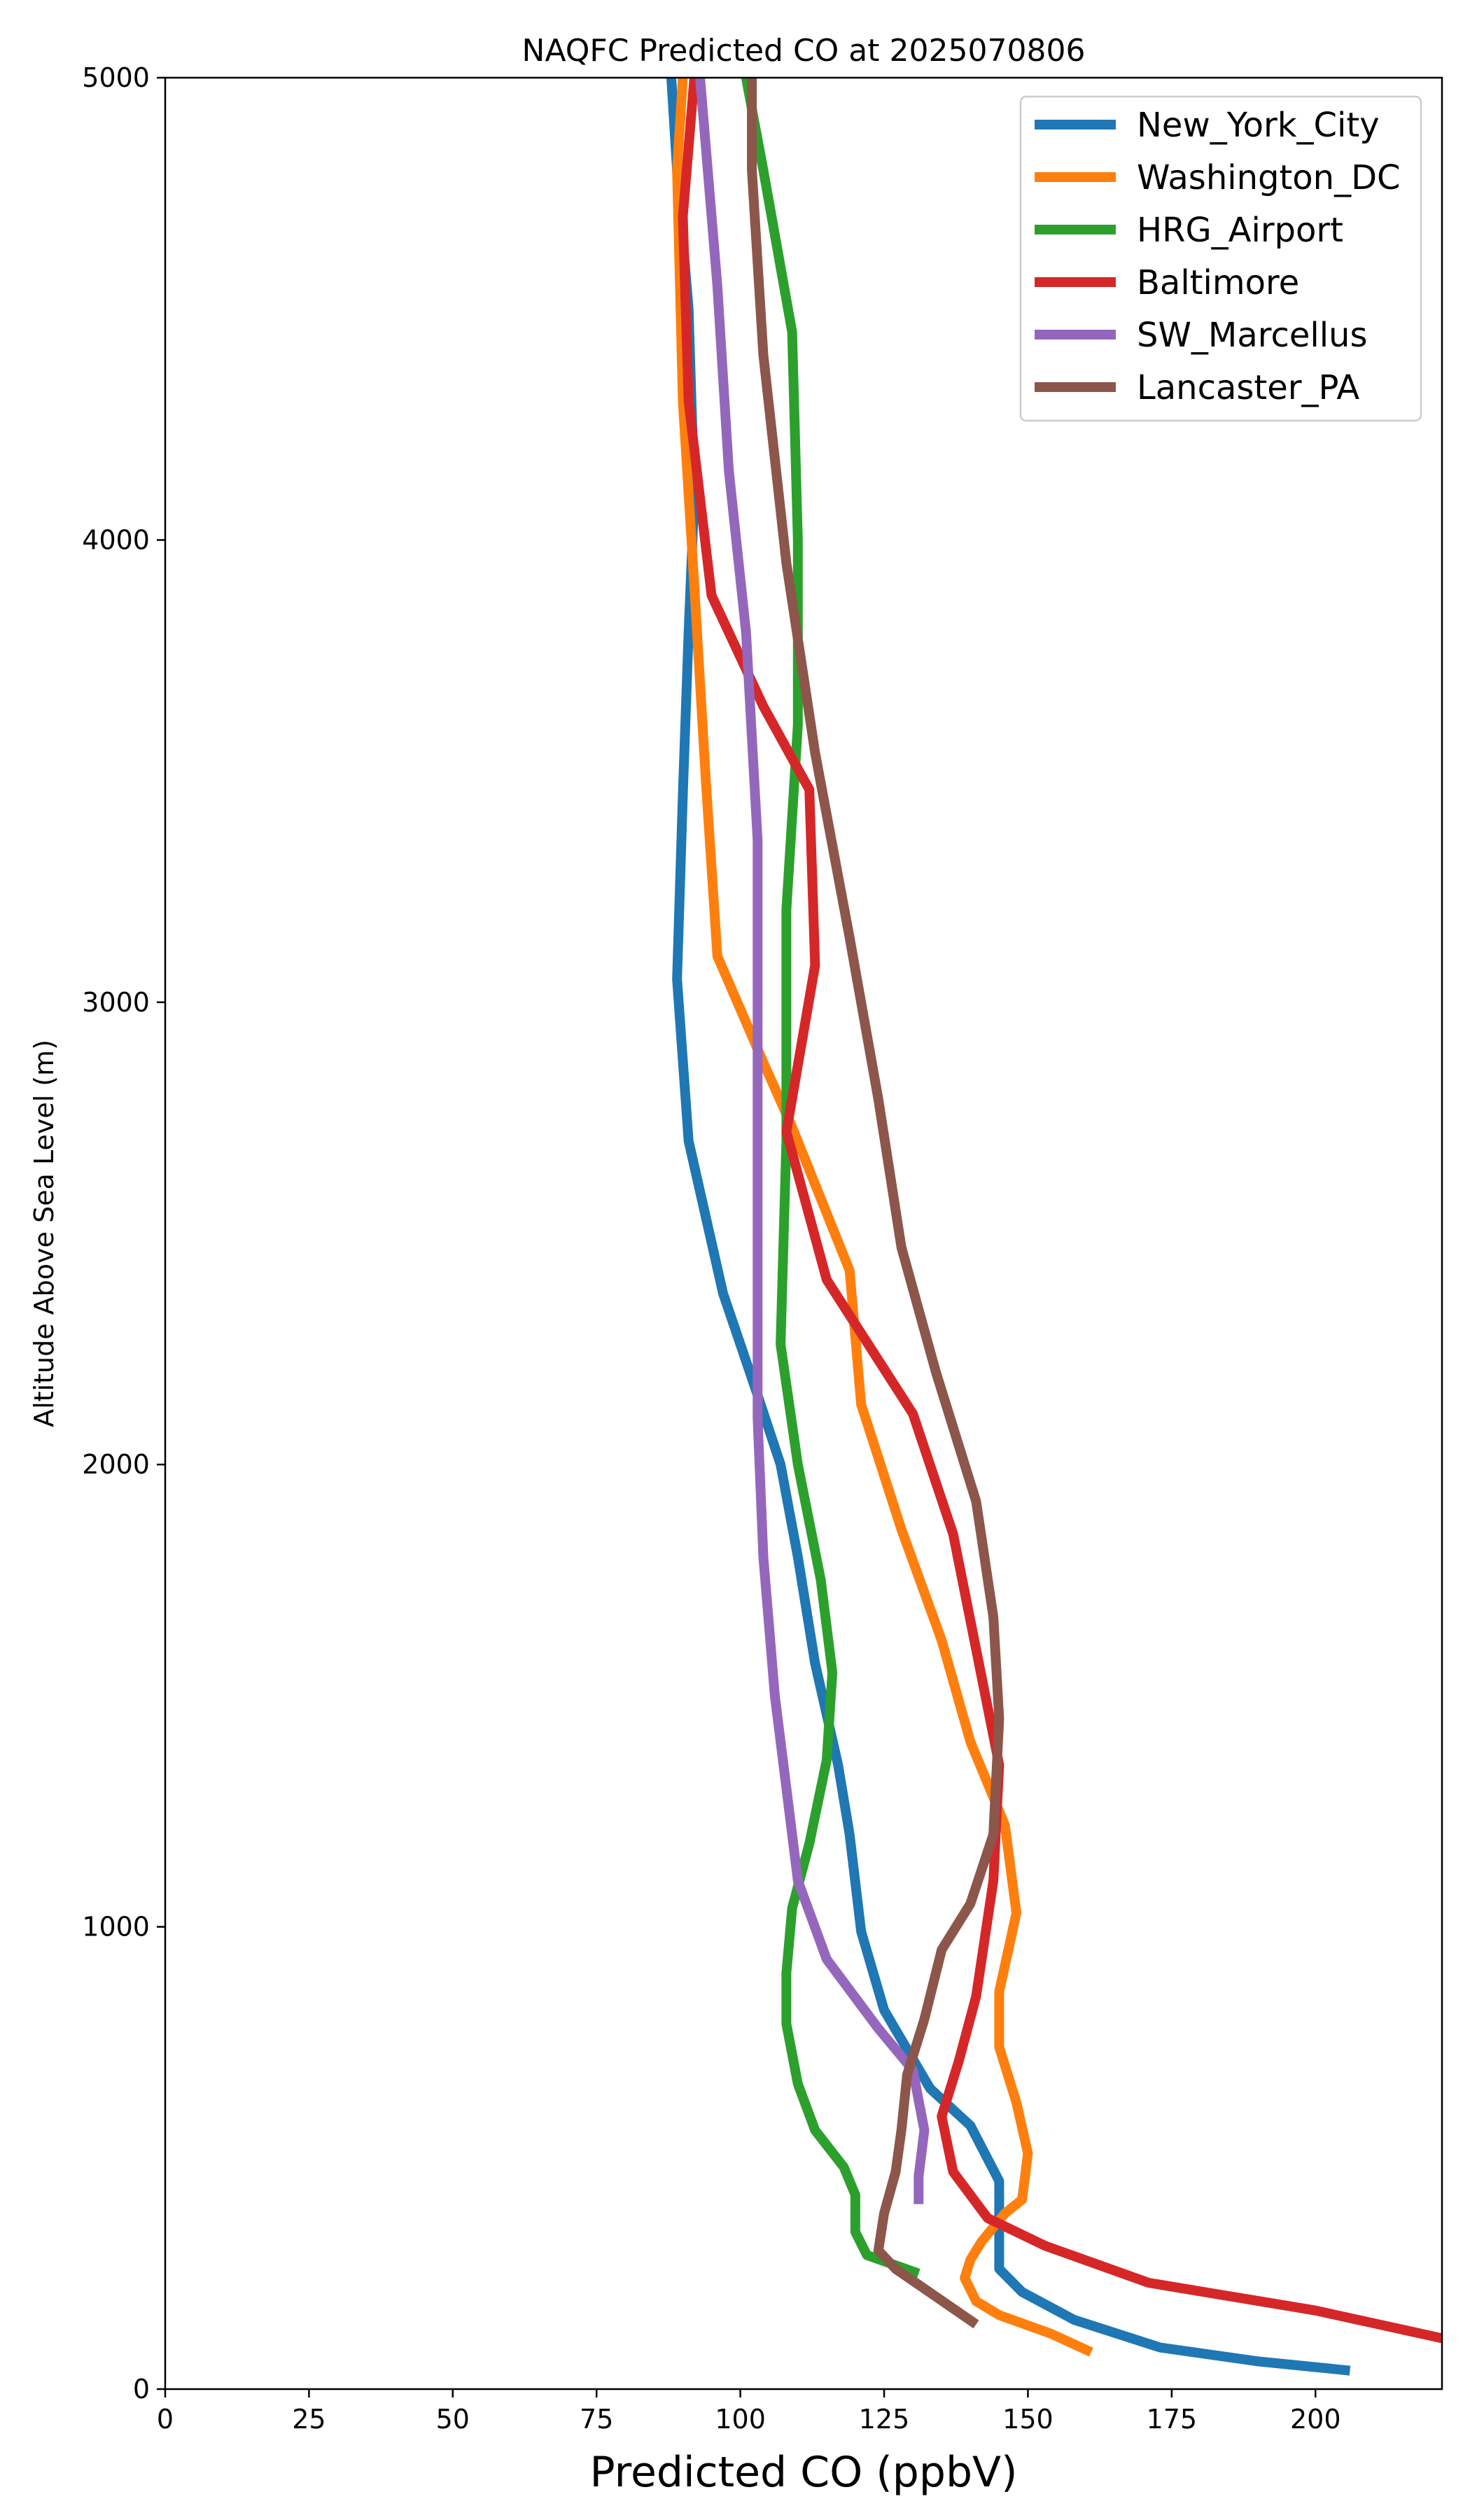  What do you see at coordinates (1315, 2419) in the screenshot?
I see `x-tick-label: 200` at bounding box center [1315, 2419].